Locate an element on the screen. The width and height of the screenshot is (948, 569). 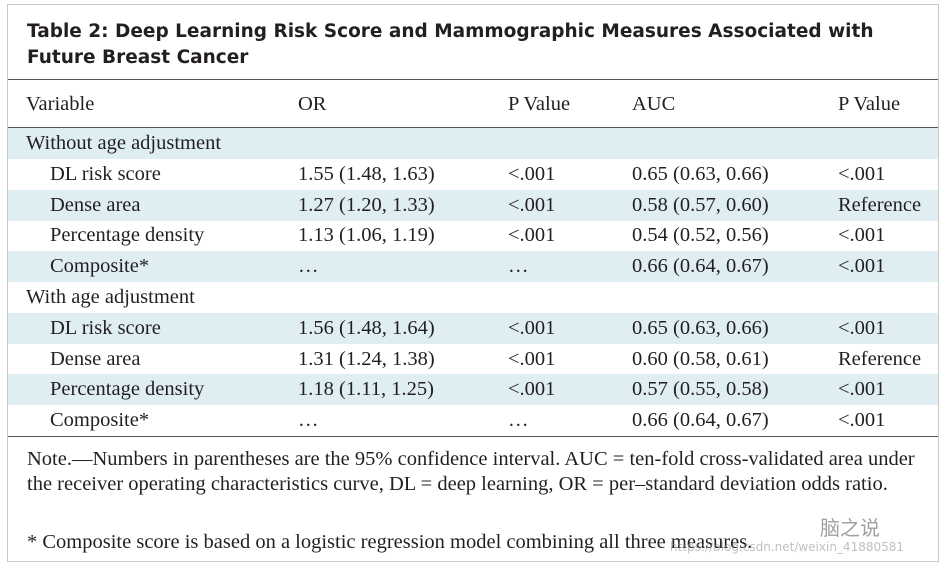
header-row: Variable OR P Value AUC P Value is located at coordinates (473, 106).